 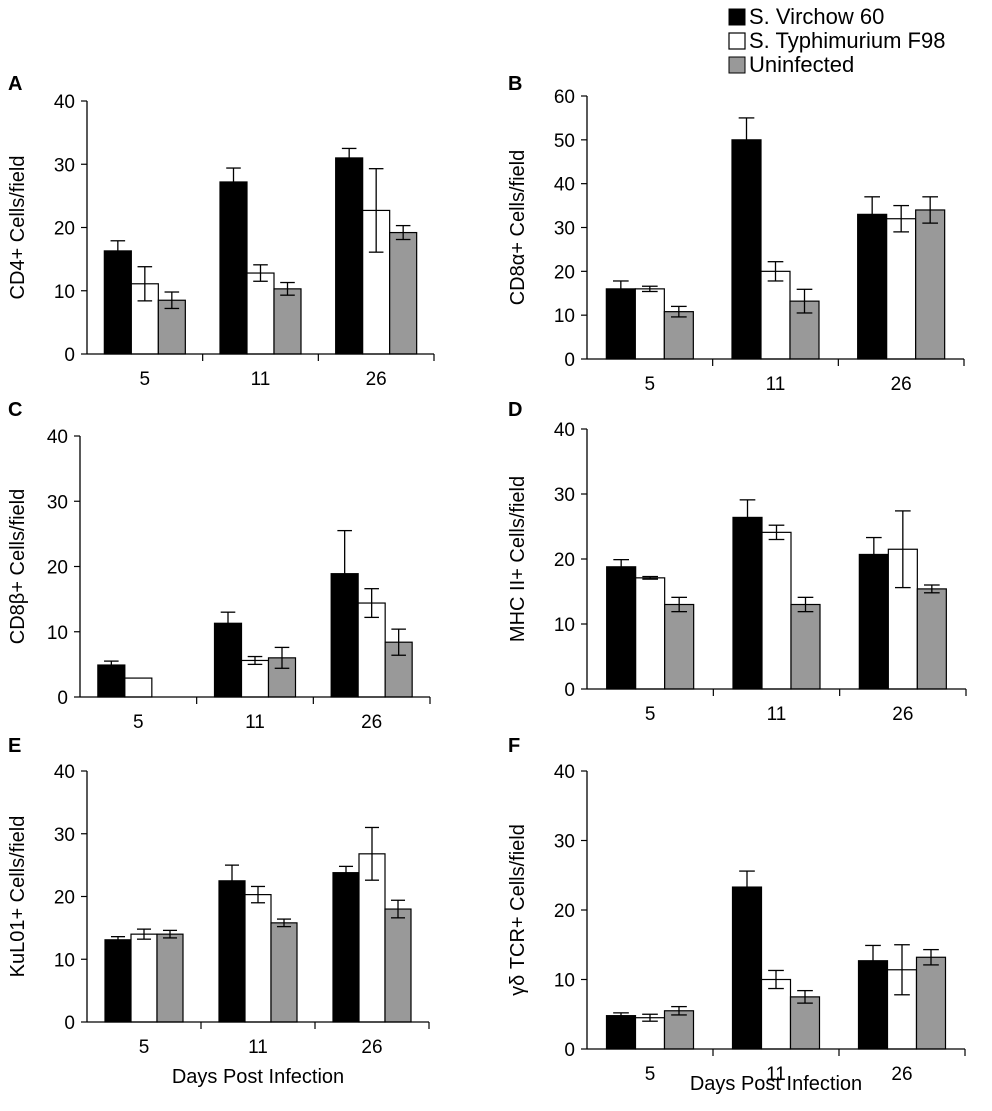 I want to click on bar-e-typhimurium-day5, so click(x=144, y=978).